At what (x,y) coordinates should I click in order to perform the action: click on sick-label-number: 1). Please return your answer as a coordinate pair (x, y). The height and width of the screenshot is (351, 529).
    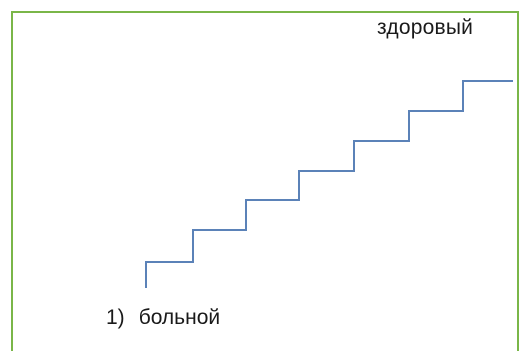
    Looking at the image, I should click on (115, 317).